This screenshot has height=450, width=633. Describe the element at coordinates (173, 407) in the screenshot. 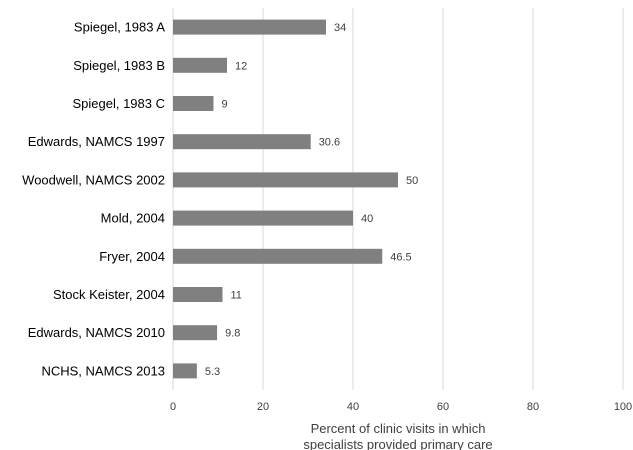

I see `x-tick-label: 0` at that location.